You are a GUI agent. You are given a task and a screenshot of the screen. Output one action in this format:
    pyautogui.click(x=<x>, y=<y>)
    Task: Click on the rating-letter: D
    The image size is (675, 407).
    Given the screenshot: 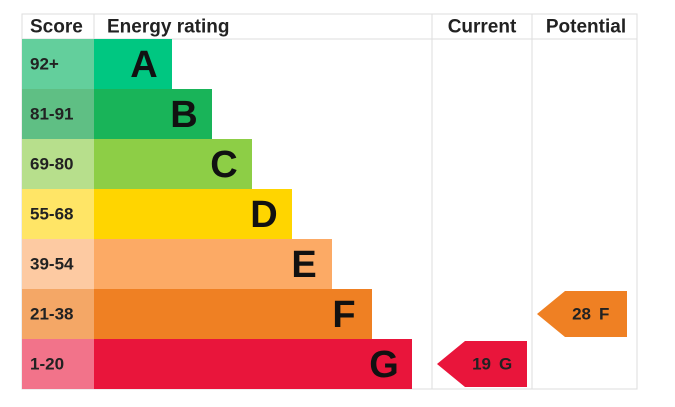 What is the action you would take?
    pyautogui.click(x=263, y=215)
    